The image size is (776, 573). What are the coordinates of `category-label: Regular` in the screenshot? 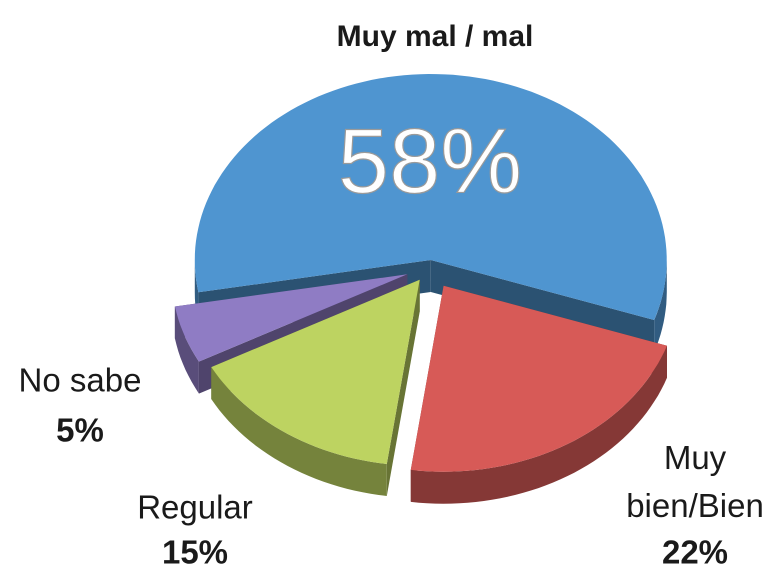 It's located at (195, 507).